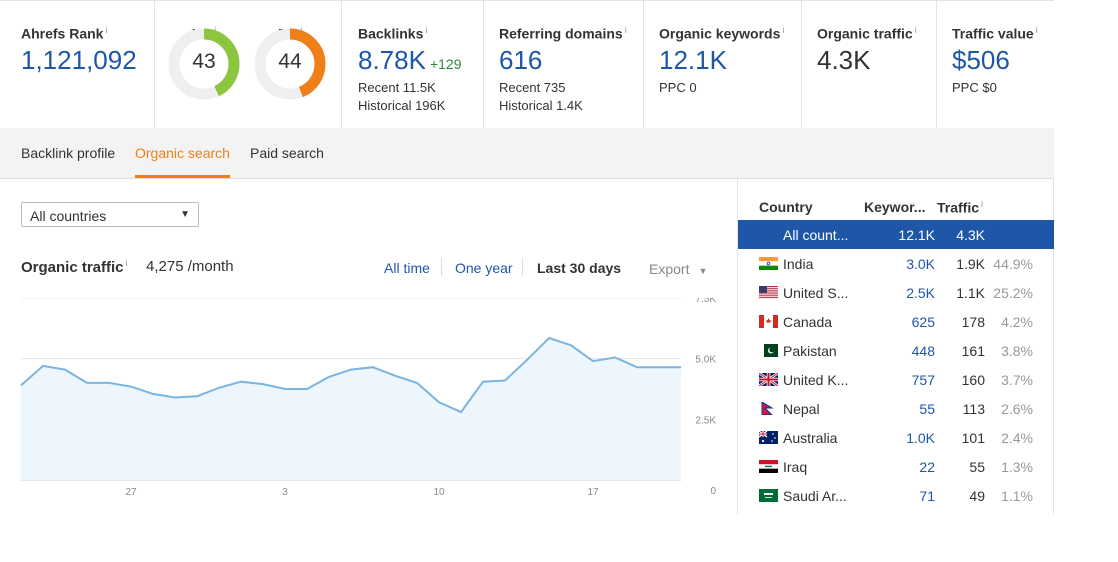  Describe the element at coordinates (977, 496) in the screenshot. I see `country-traffic: 49` at that location.